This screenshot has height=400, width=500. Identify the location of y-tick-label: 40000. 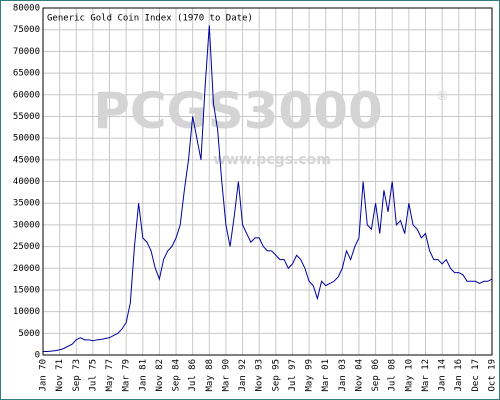
(26, 182).